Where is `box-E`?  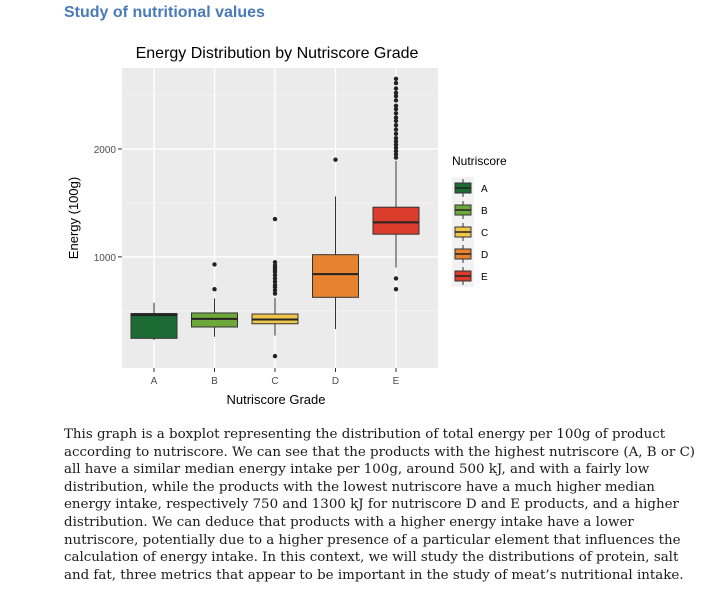 box-E is located at coordinates (396, 184).